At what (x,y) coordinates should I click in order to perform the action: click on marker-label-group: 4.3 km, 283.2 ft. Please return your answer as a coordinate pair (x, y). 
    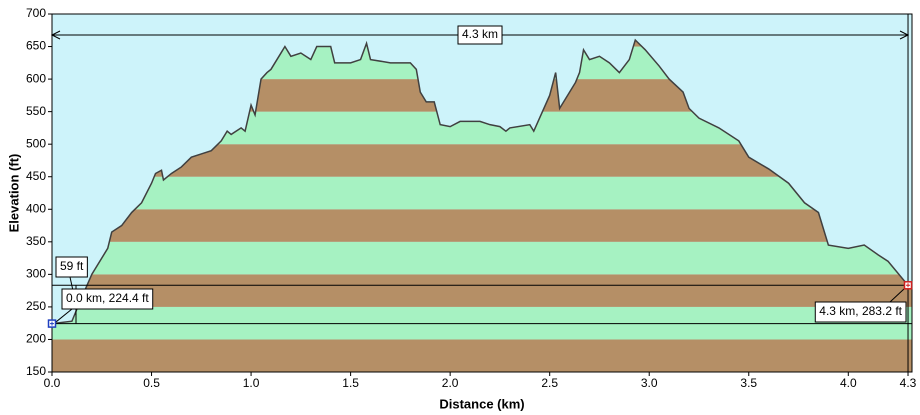
    Looking at the image, I should click on (860, 312).